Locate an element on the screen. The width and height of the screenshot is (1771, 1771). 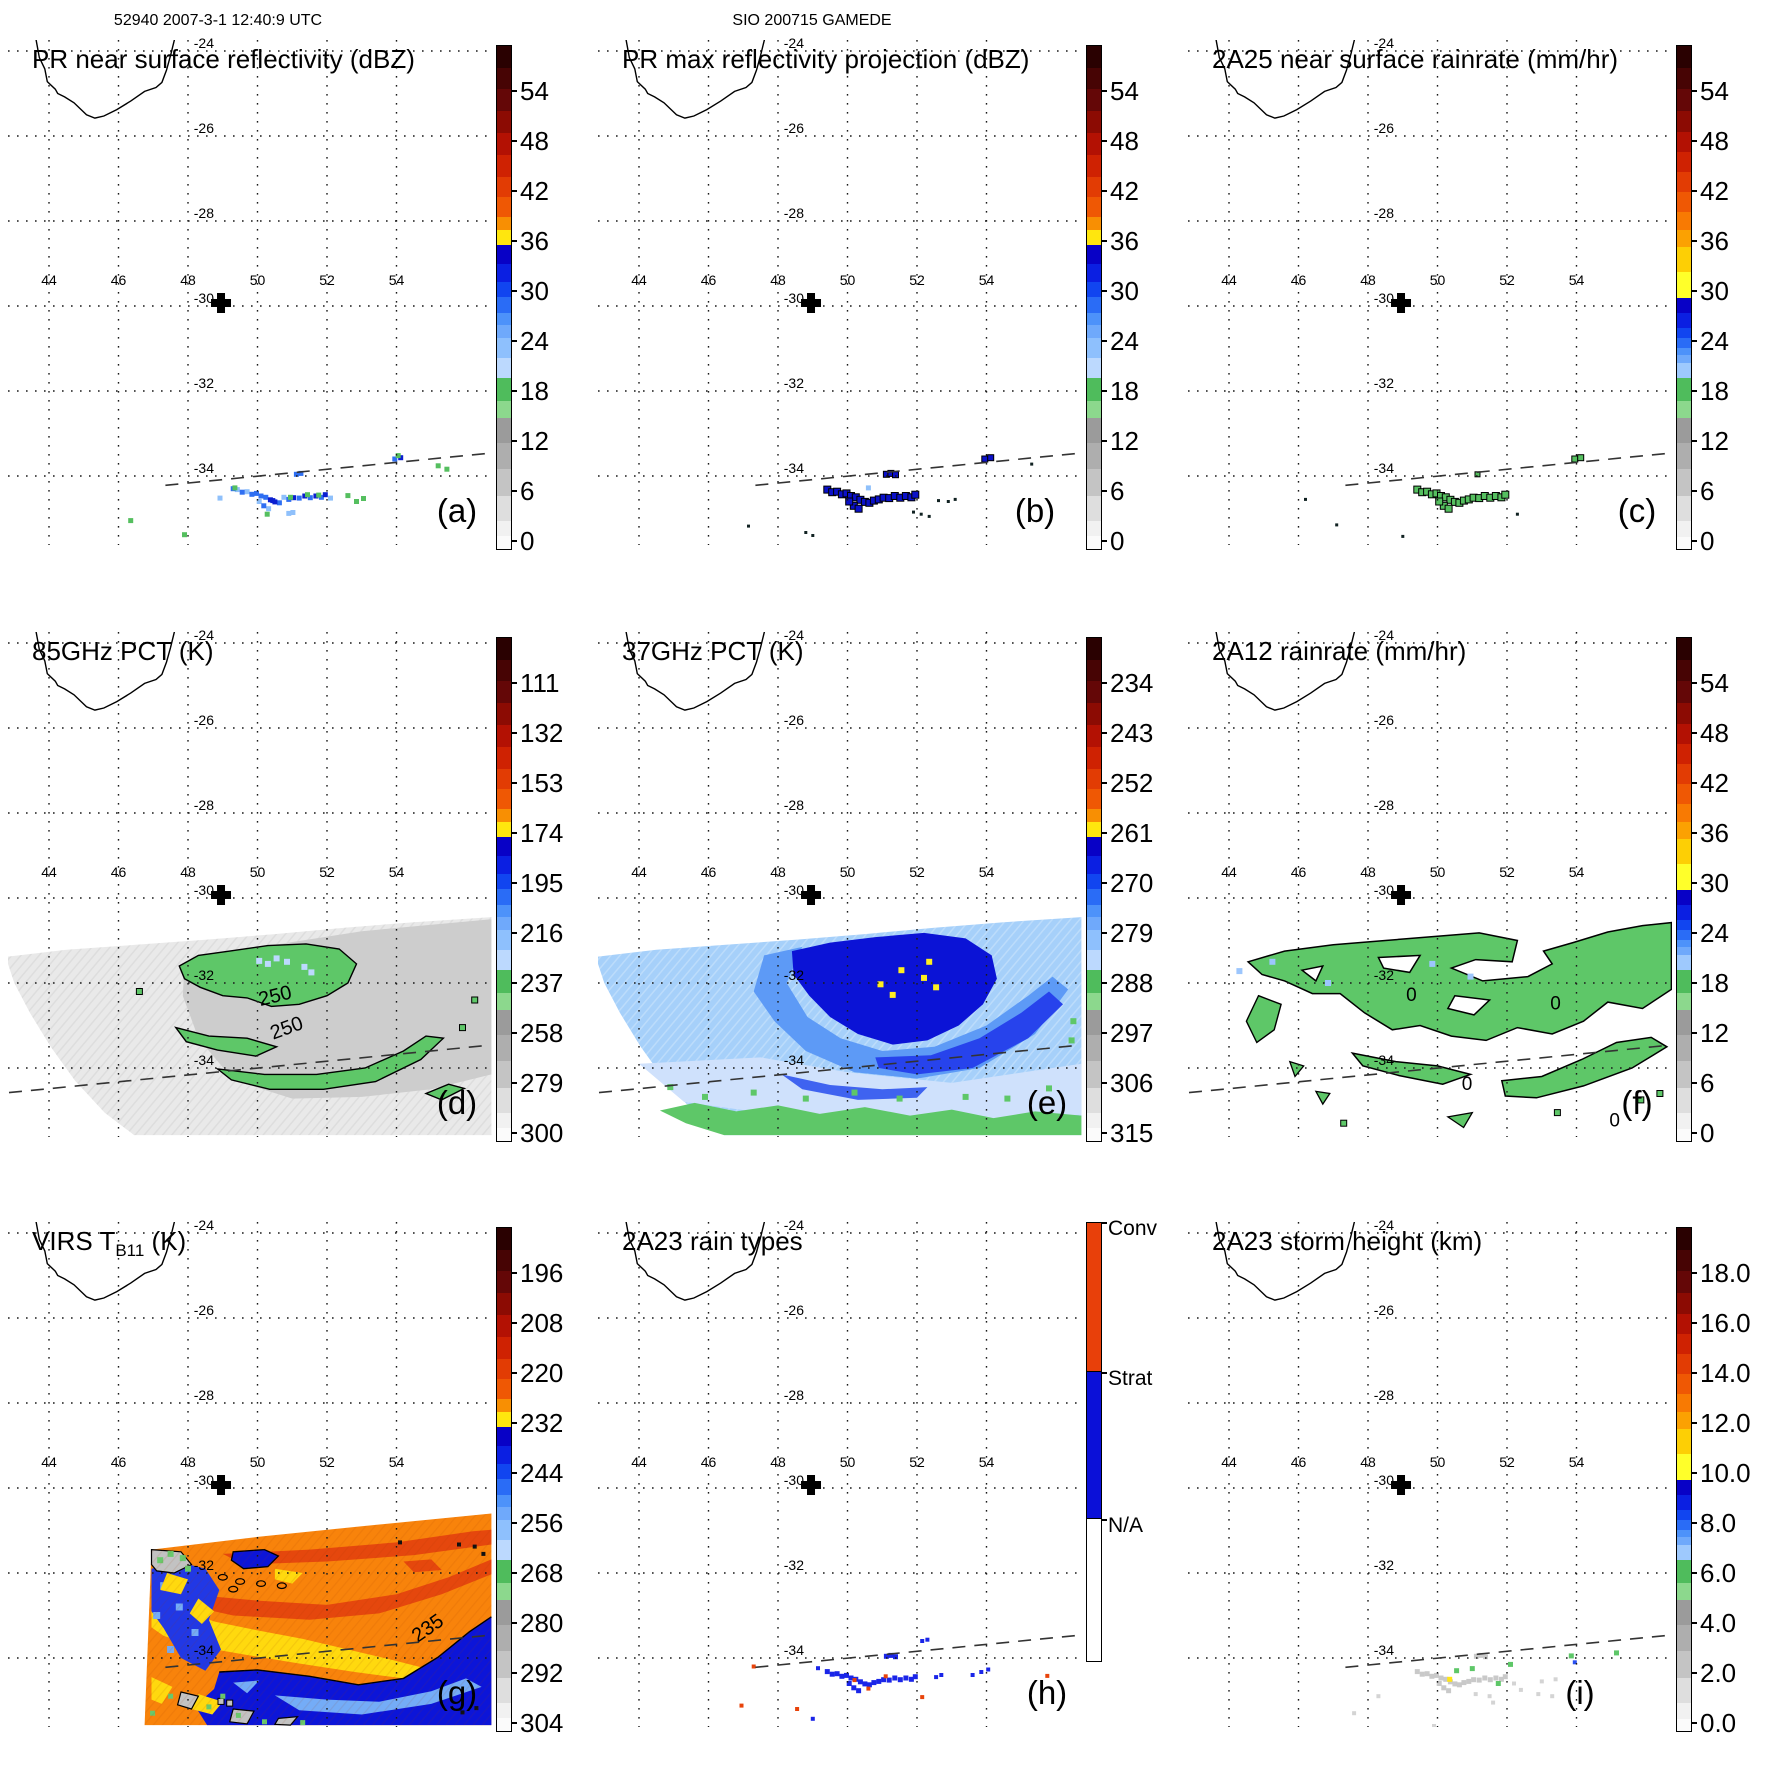
colorbar-tick-label: 244 is located at coordinates (542, 1472).